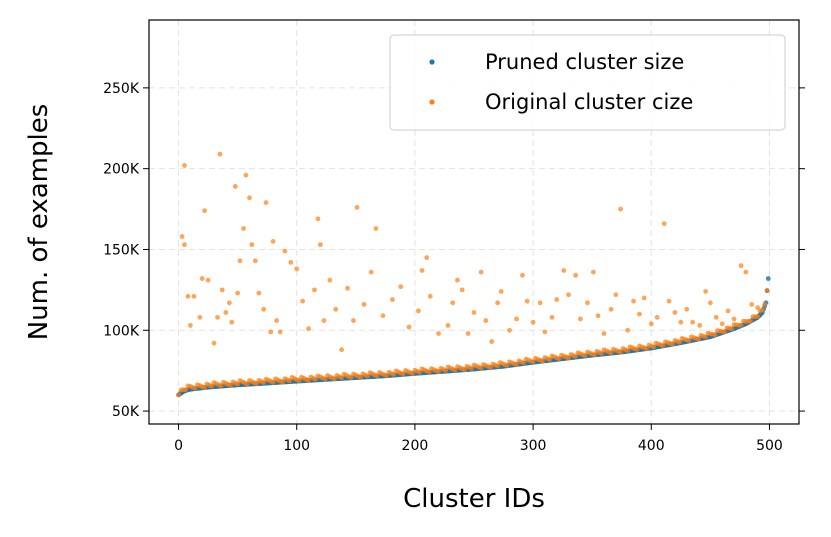  I want to click on y-tick-label: 100K, so click(121, 331).